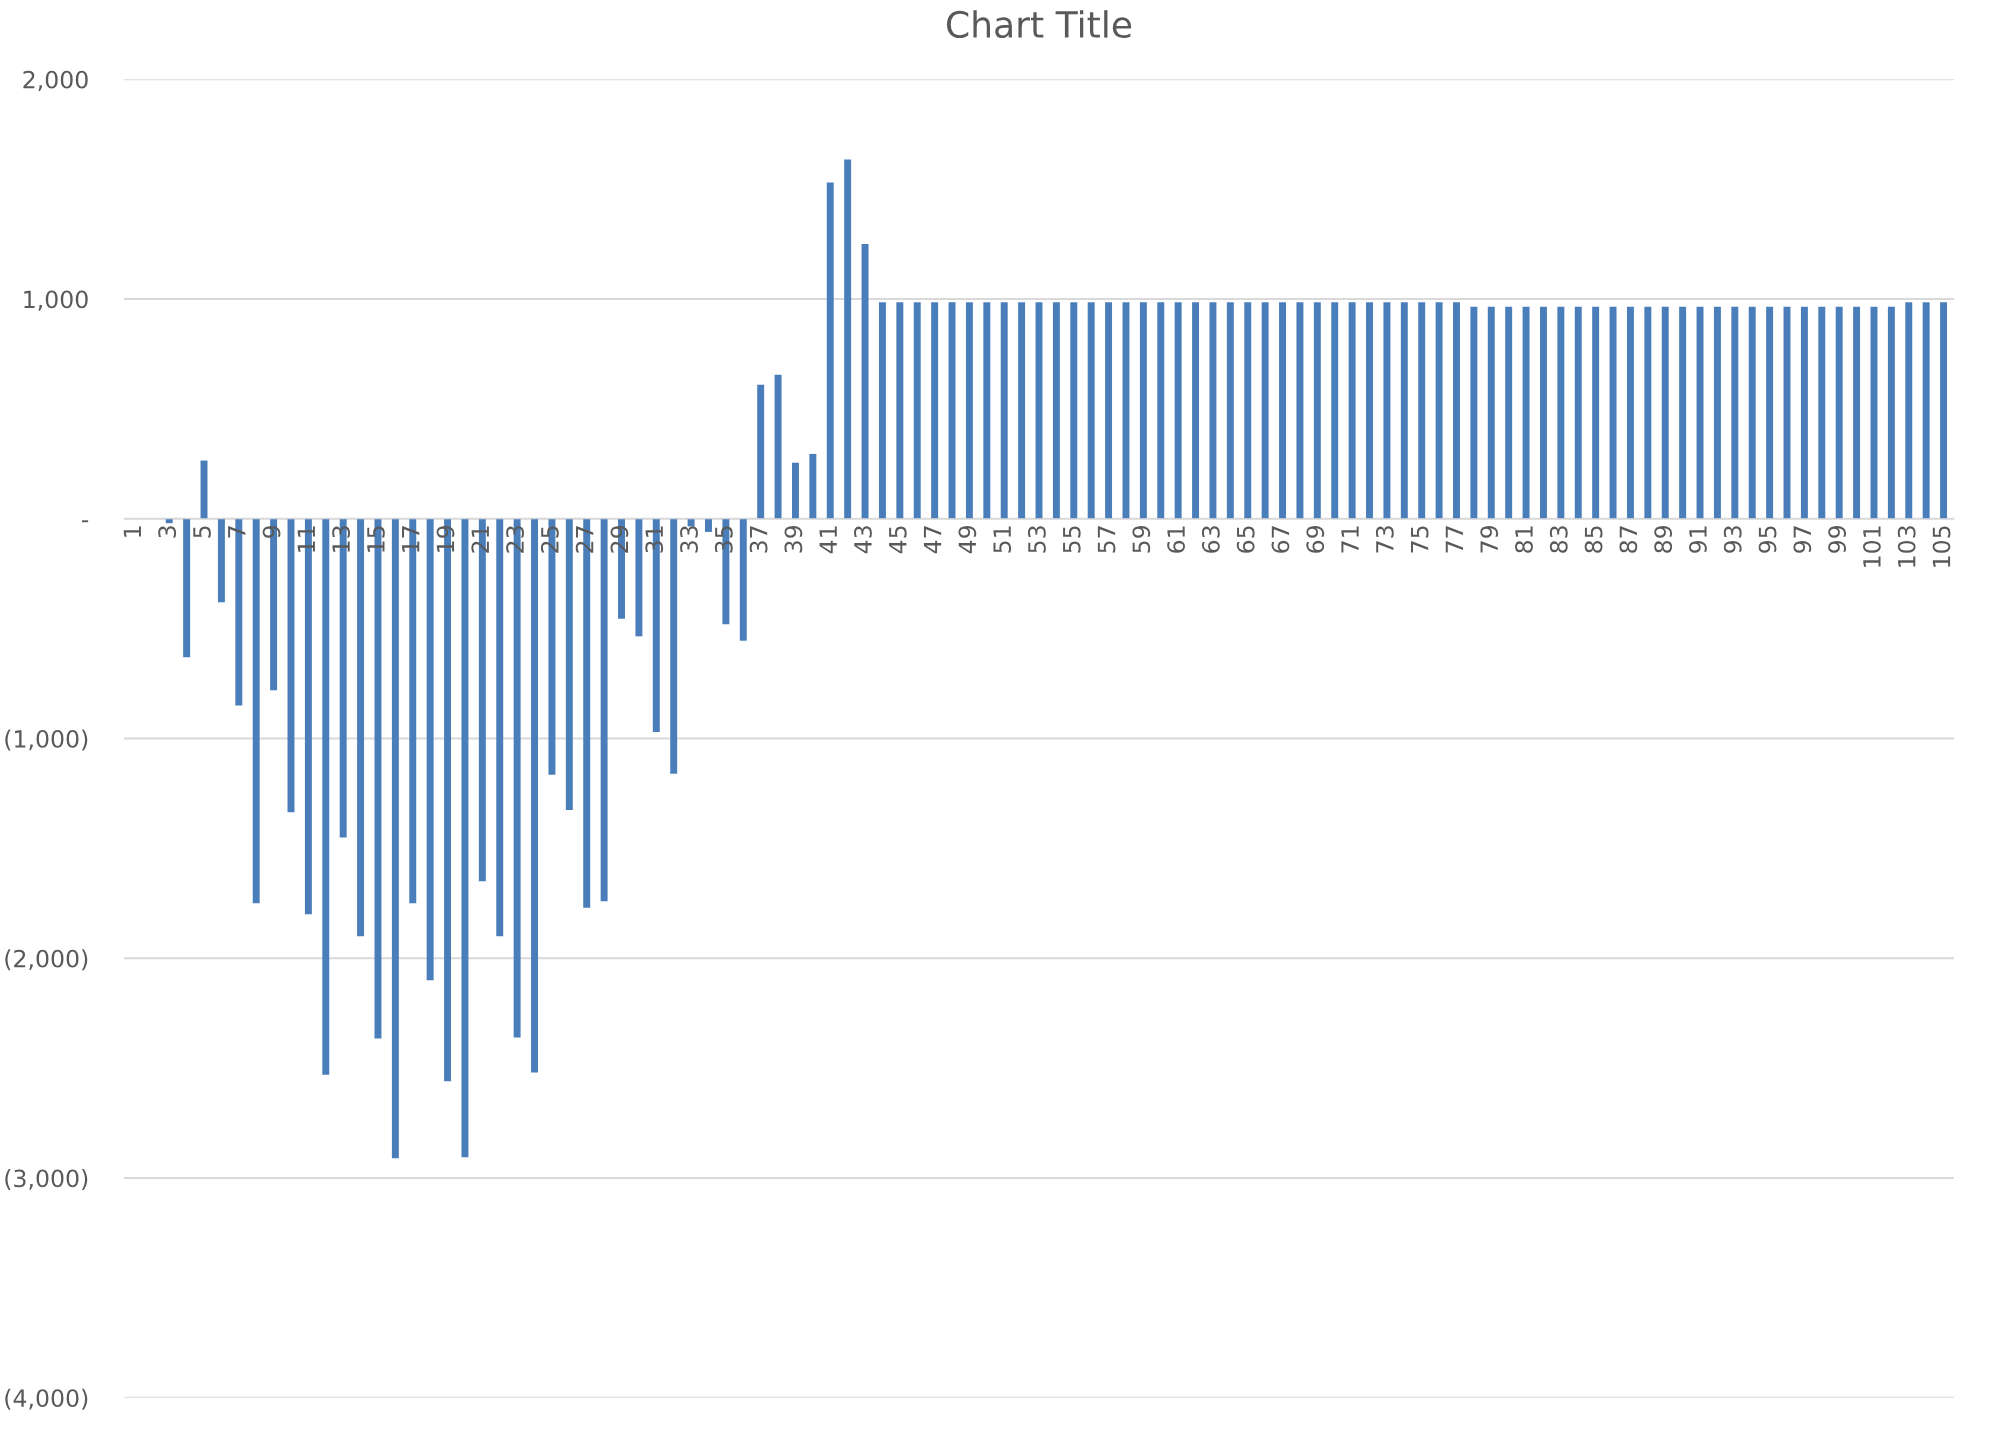  I want to click on x-tick-label: 85, so click(1593, 539).